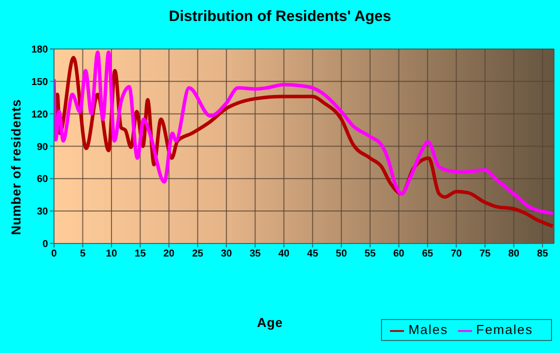 The height and width of the screenshot is (353, 560). What do you see at coordinates (140, 254) in the screenshot?
I see `x-tick-label: 15` at bounding box center [140, 254].